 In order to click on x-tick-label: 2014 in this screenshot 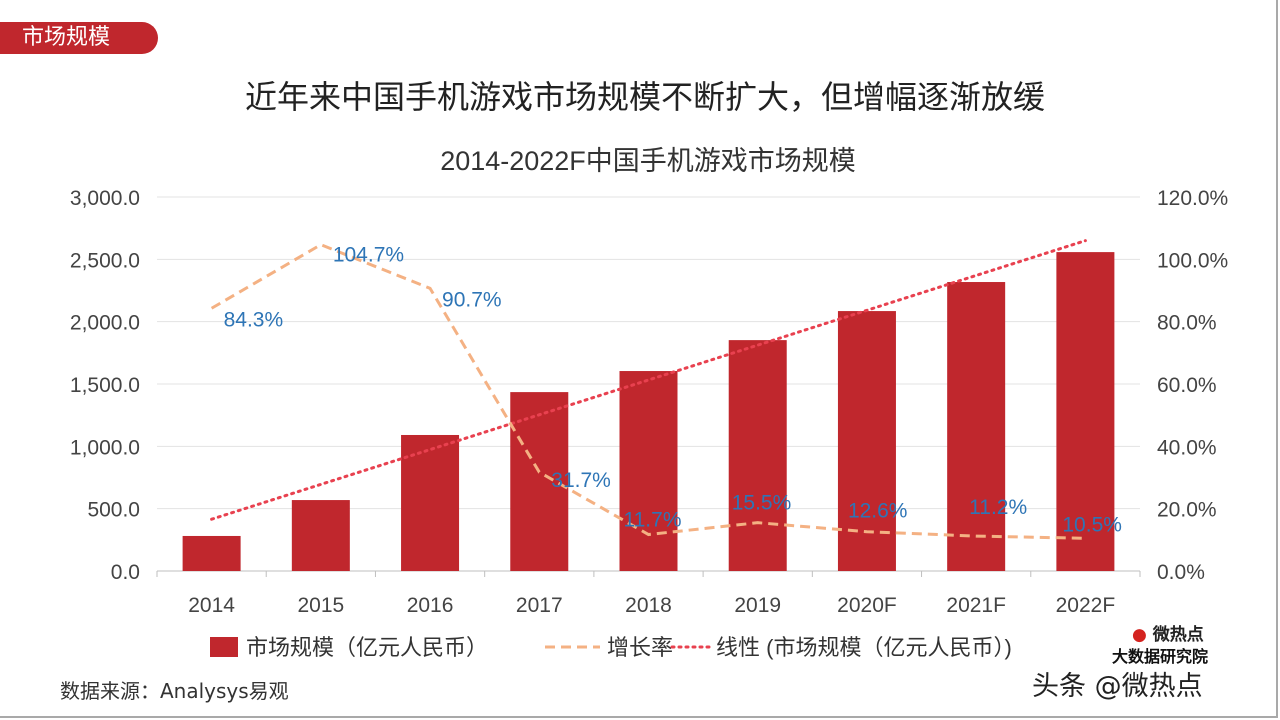, I will do `click(211, 605)`.